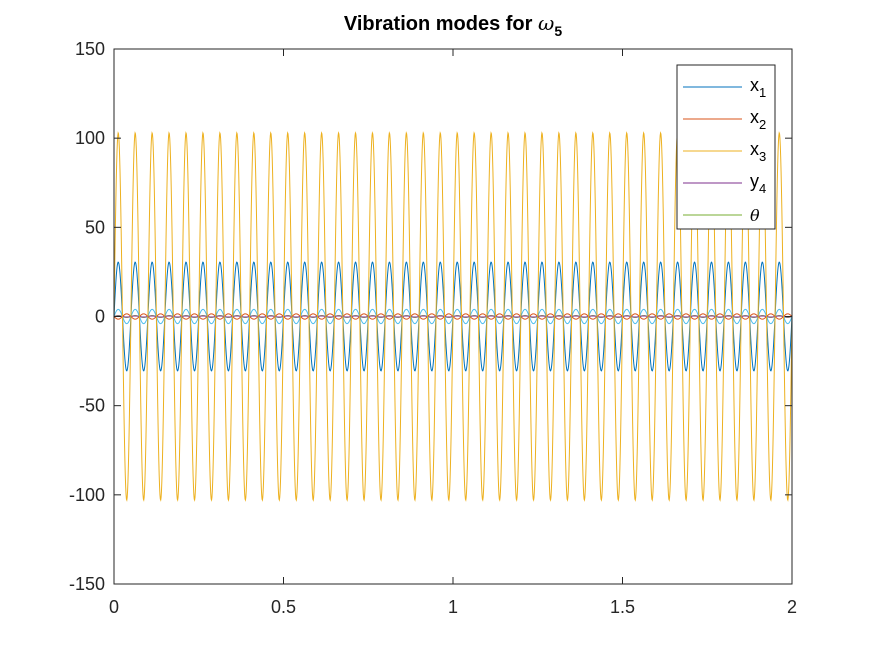  I want to click on chart-title-subscript: 5, so click(558, 31).